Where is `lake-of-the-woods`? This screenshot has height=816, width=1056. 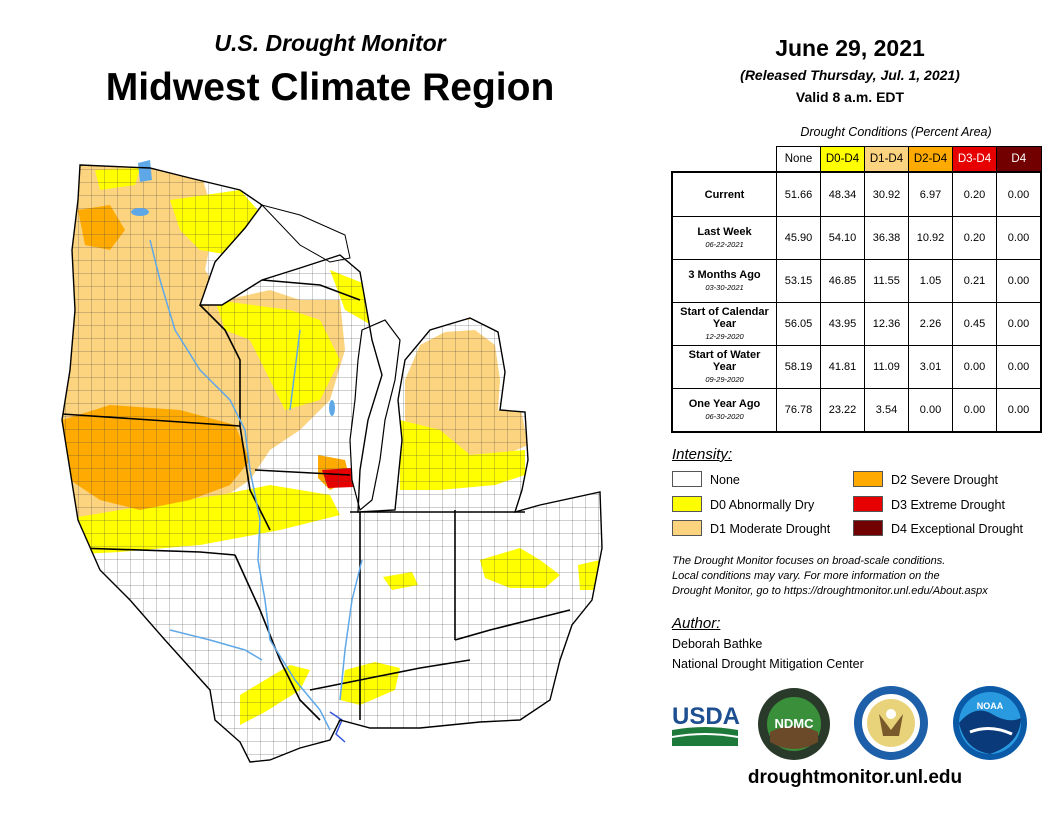
lake-of-the-woods is located at coordinates (145, 171).